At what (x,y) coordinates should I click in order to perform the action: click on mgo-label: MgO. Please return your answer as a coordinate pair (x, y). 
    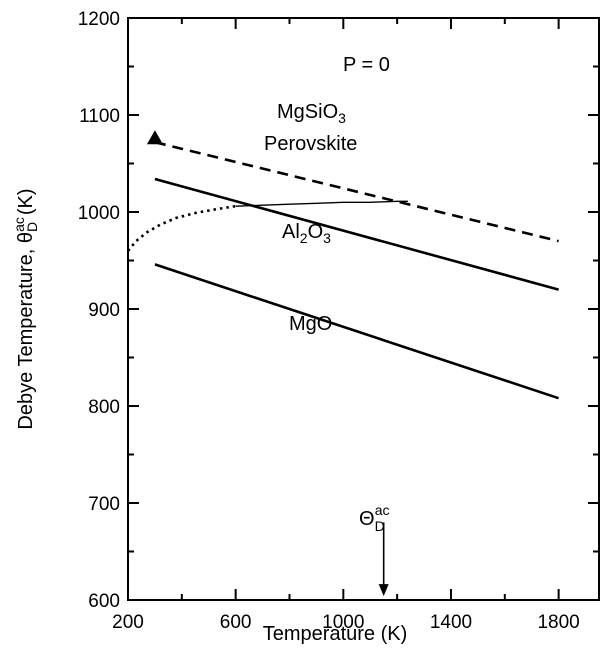
    Looking at the image, I should click on (310, 324).